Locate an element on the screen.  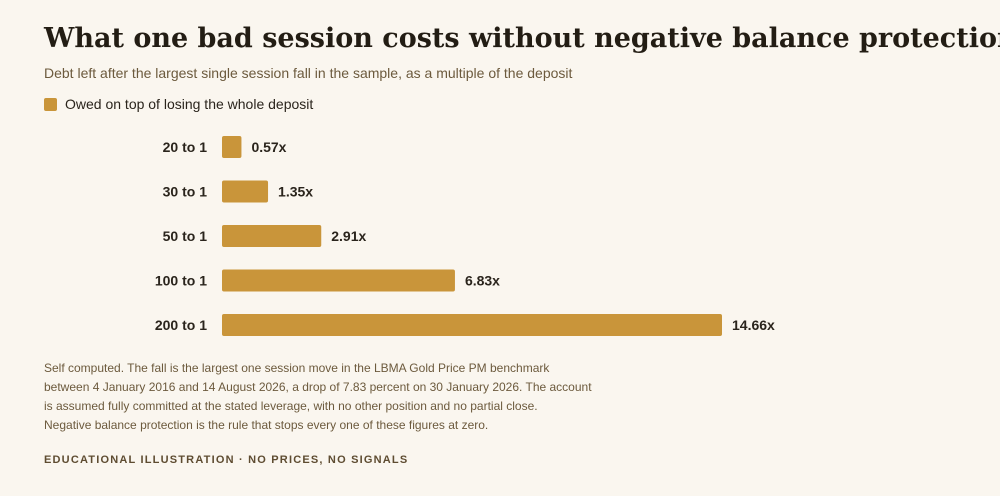
bar-row: 30 to 1 1.35x is located at coordinates (238, 191).